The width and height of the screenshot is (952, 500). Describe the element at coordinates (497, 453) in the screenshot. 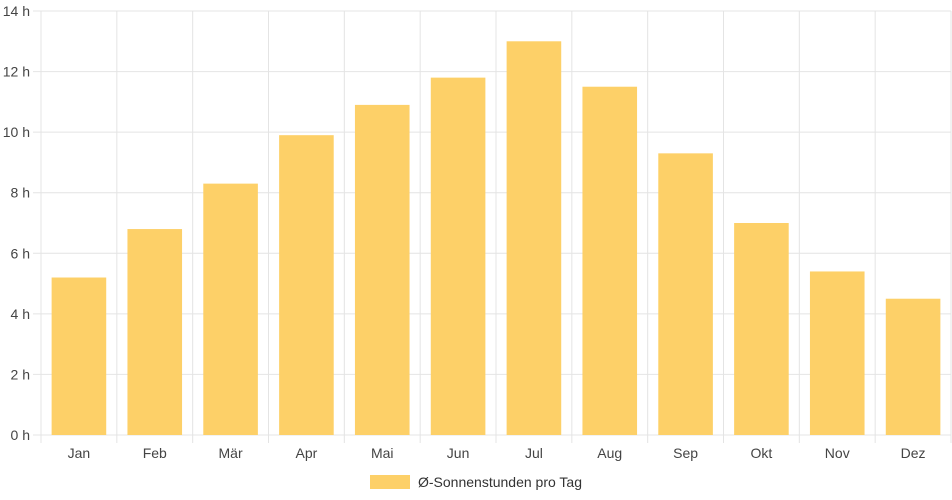

I see `x-axis-ticks: Jan Feb Mär Apr Mai Jun Jul Aug Sep Okt Nov Dez` at that location.